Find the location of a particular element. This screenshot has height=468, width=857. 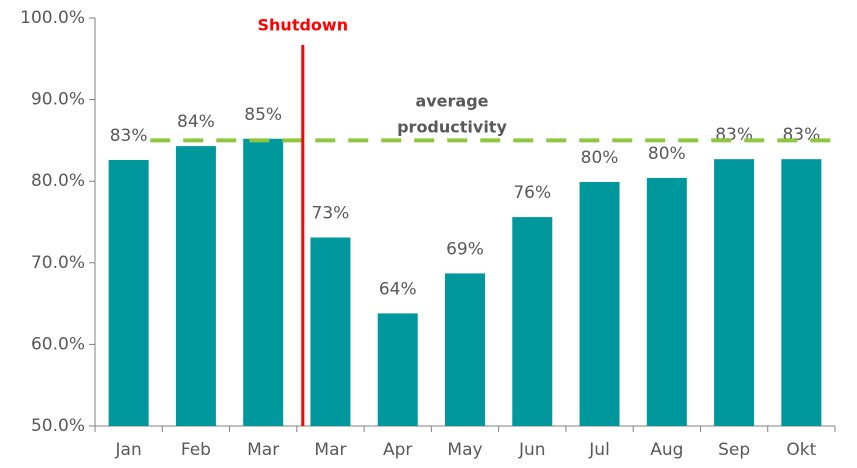

average-label: productivity is located at coordinates (452, 127).